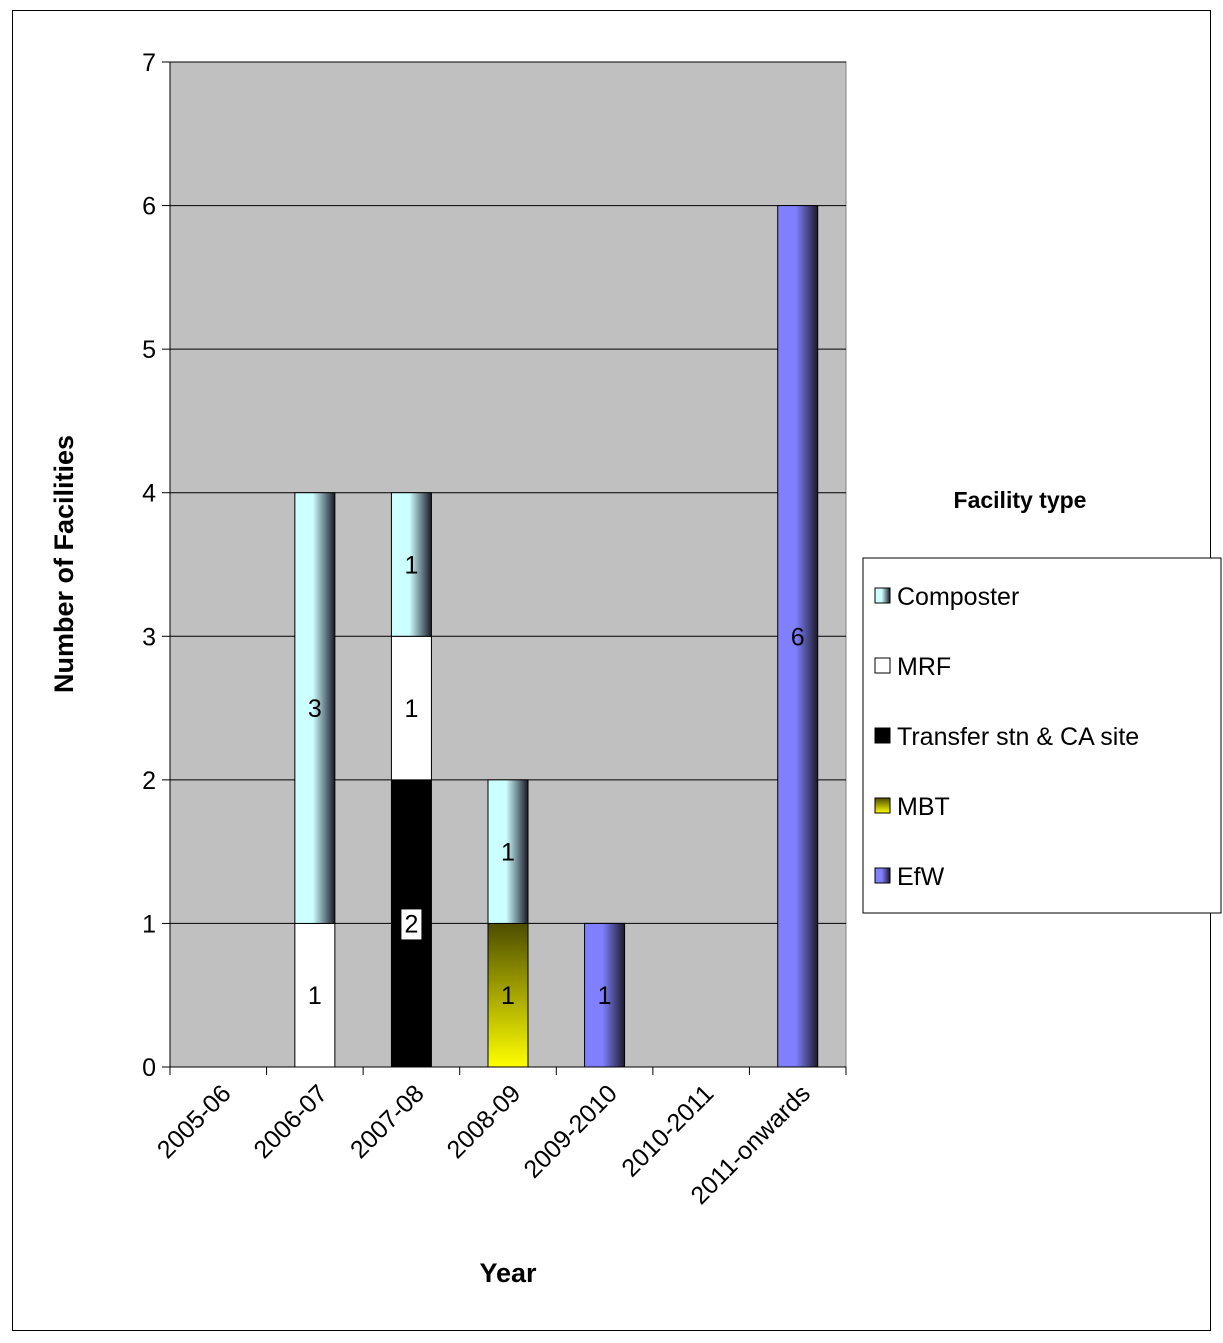 The width and height of the screenshot is (1223, 1343). Describe the element at coordinates (923, 807) in the screenshot. I see `legend-label-mbt: MBT` at that location.